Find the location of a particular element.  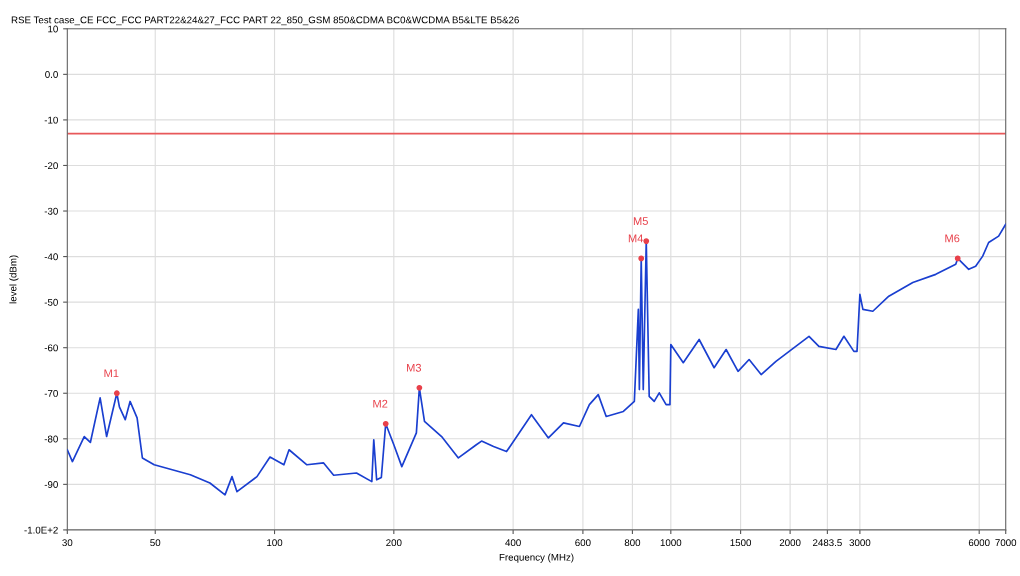

y-axis-title: level (dBm) is located at coordinates (14, 279).